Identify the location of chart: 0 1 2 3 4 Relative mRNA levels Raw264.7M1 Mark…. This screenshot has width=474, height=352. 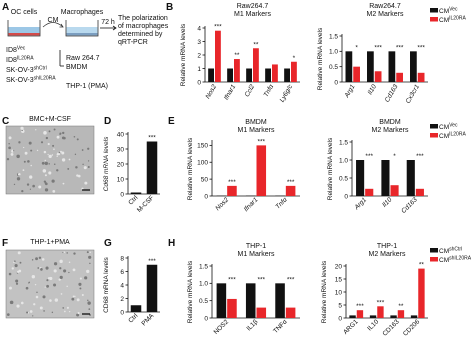
(240, 53).